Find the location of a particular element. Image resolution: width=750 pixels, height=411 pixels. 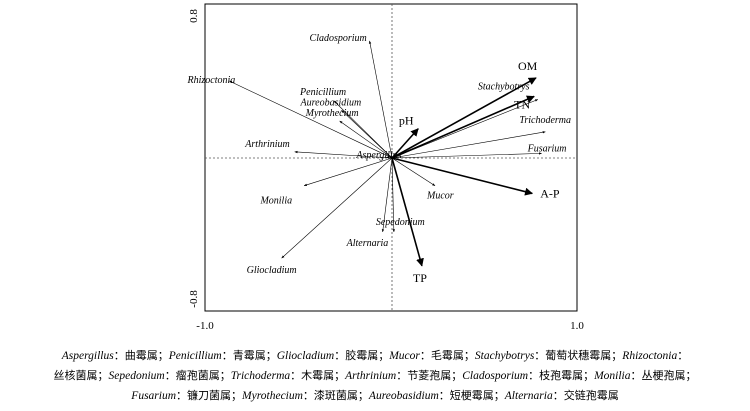

legend-genus: Arthrinium is located at coordinates (371, 376).